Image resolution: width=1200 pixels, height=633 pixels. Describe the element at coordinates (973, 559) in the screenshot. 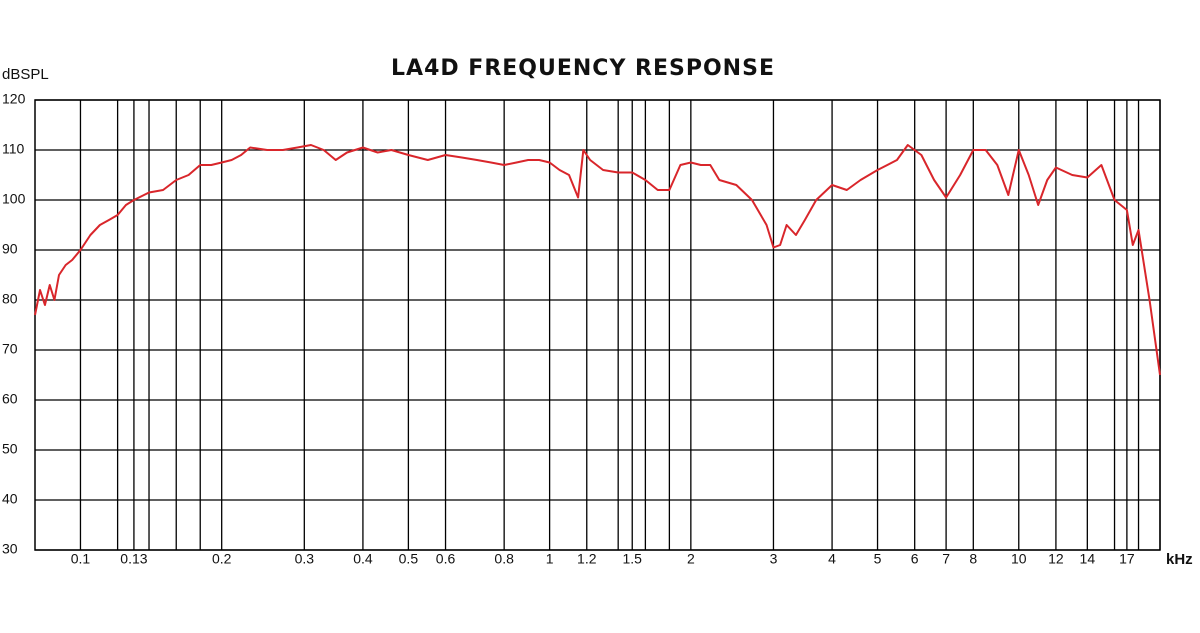

I see `x-tick-label: 8` at that location.